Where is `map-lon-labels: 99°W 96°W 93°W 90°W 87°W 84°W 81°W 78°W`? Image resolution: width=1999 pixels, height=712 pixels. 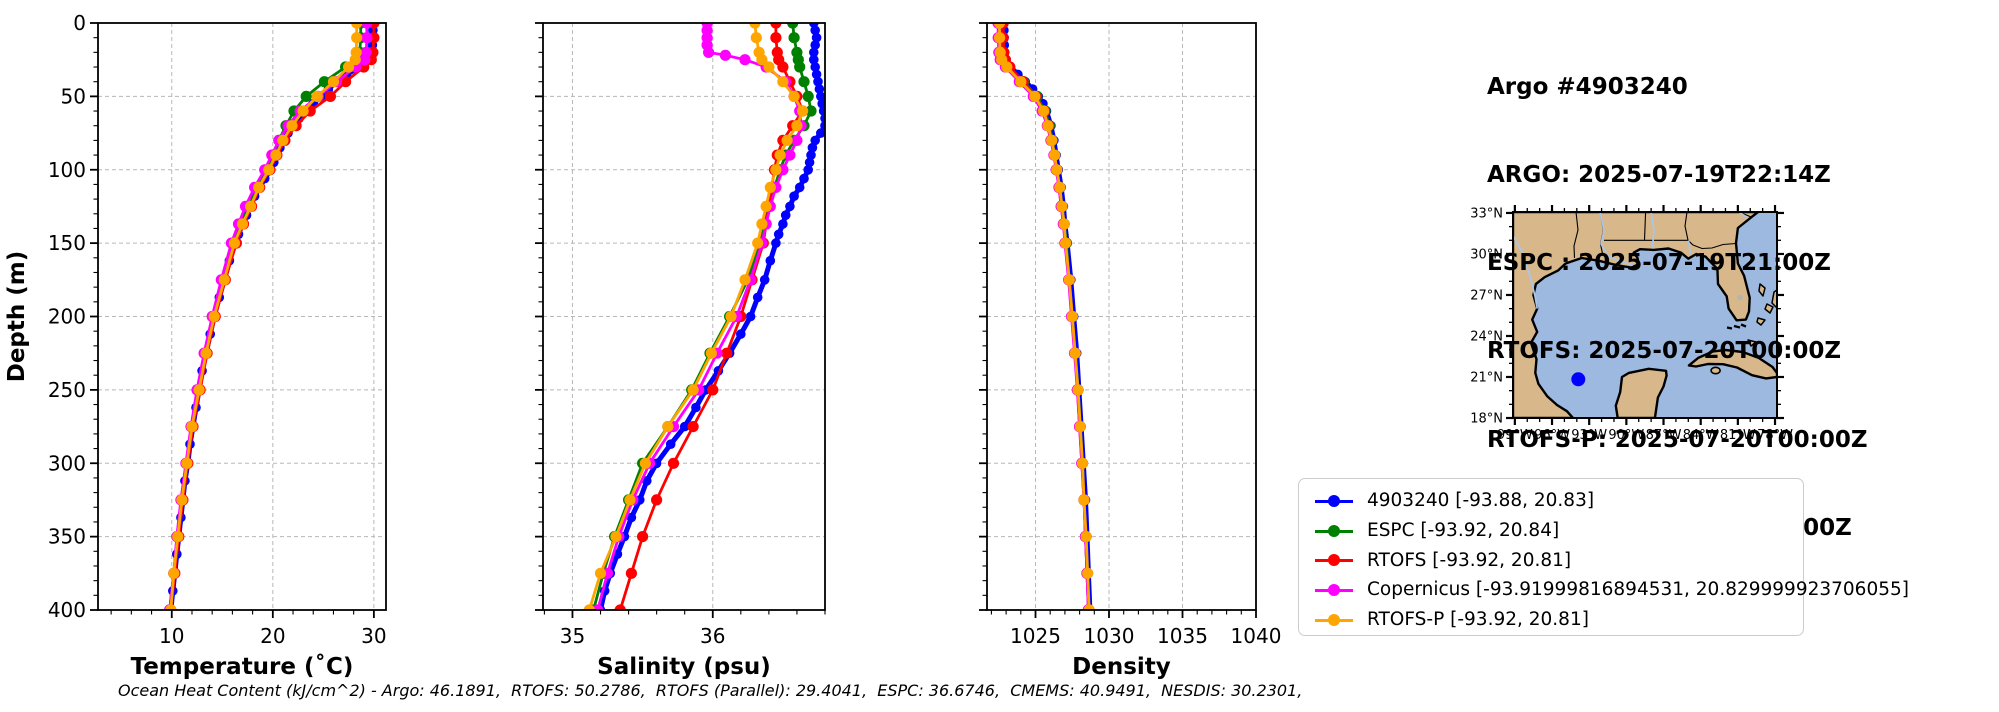
map-lon-labels: 99°W 96°W 93°W 90°W 87°W 84°W 81°W 78°W is located at coordinates (1645, 435).